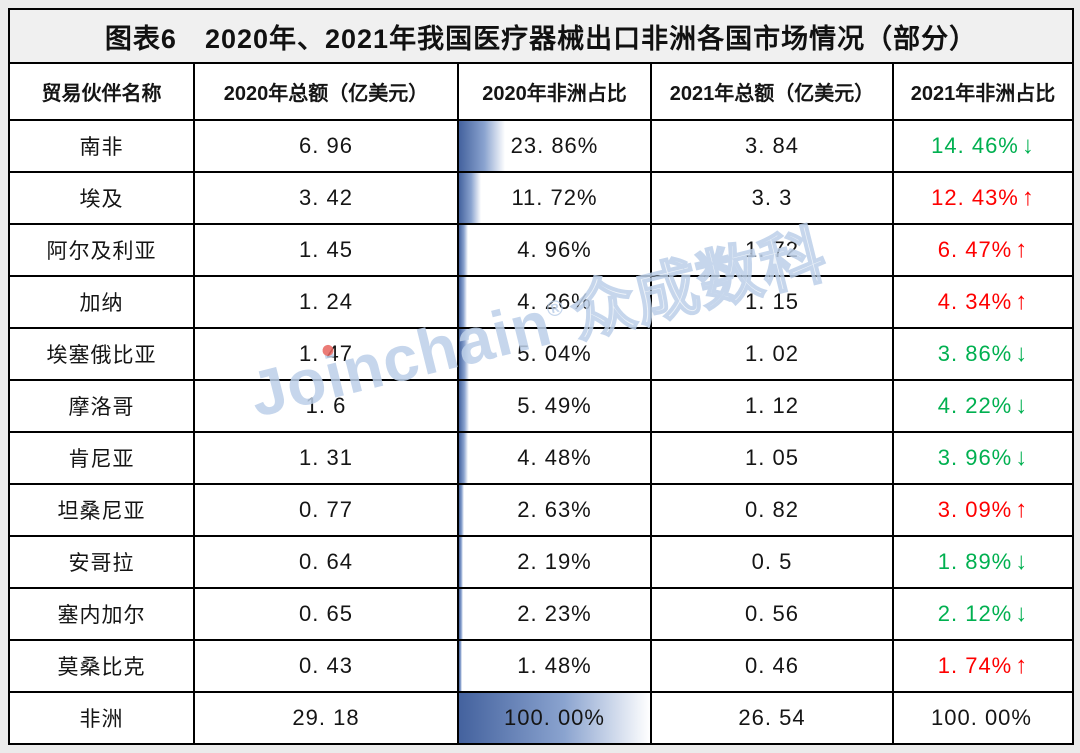 Image resolution: width=1080 pixels, height=753 pixels. What do you see at coordinates (554, 354) in the screenshot?
I see `share-2020-cell: 5. 04%` at bounding box center [554, 354].